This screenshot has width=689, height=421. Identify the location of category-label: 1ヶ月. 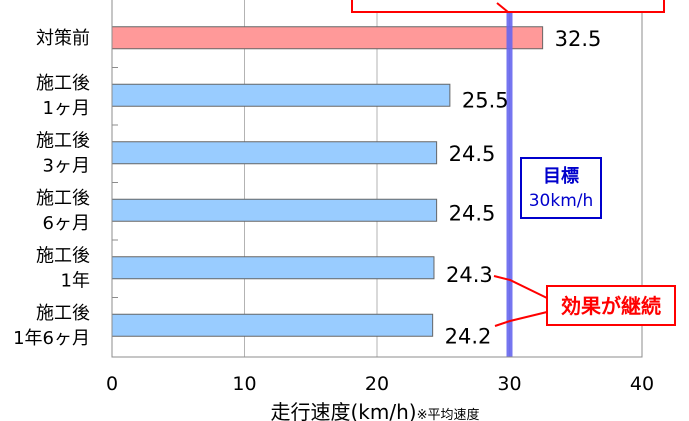
(66, 108).